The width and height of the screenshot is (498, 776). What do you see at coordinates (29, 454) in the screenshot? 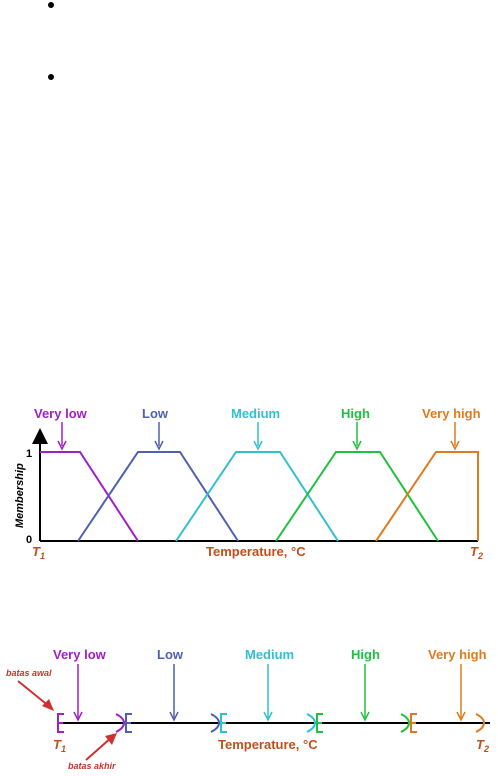
I see `top-y-tick-1: 1` at bounding box center [29, 454].